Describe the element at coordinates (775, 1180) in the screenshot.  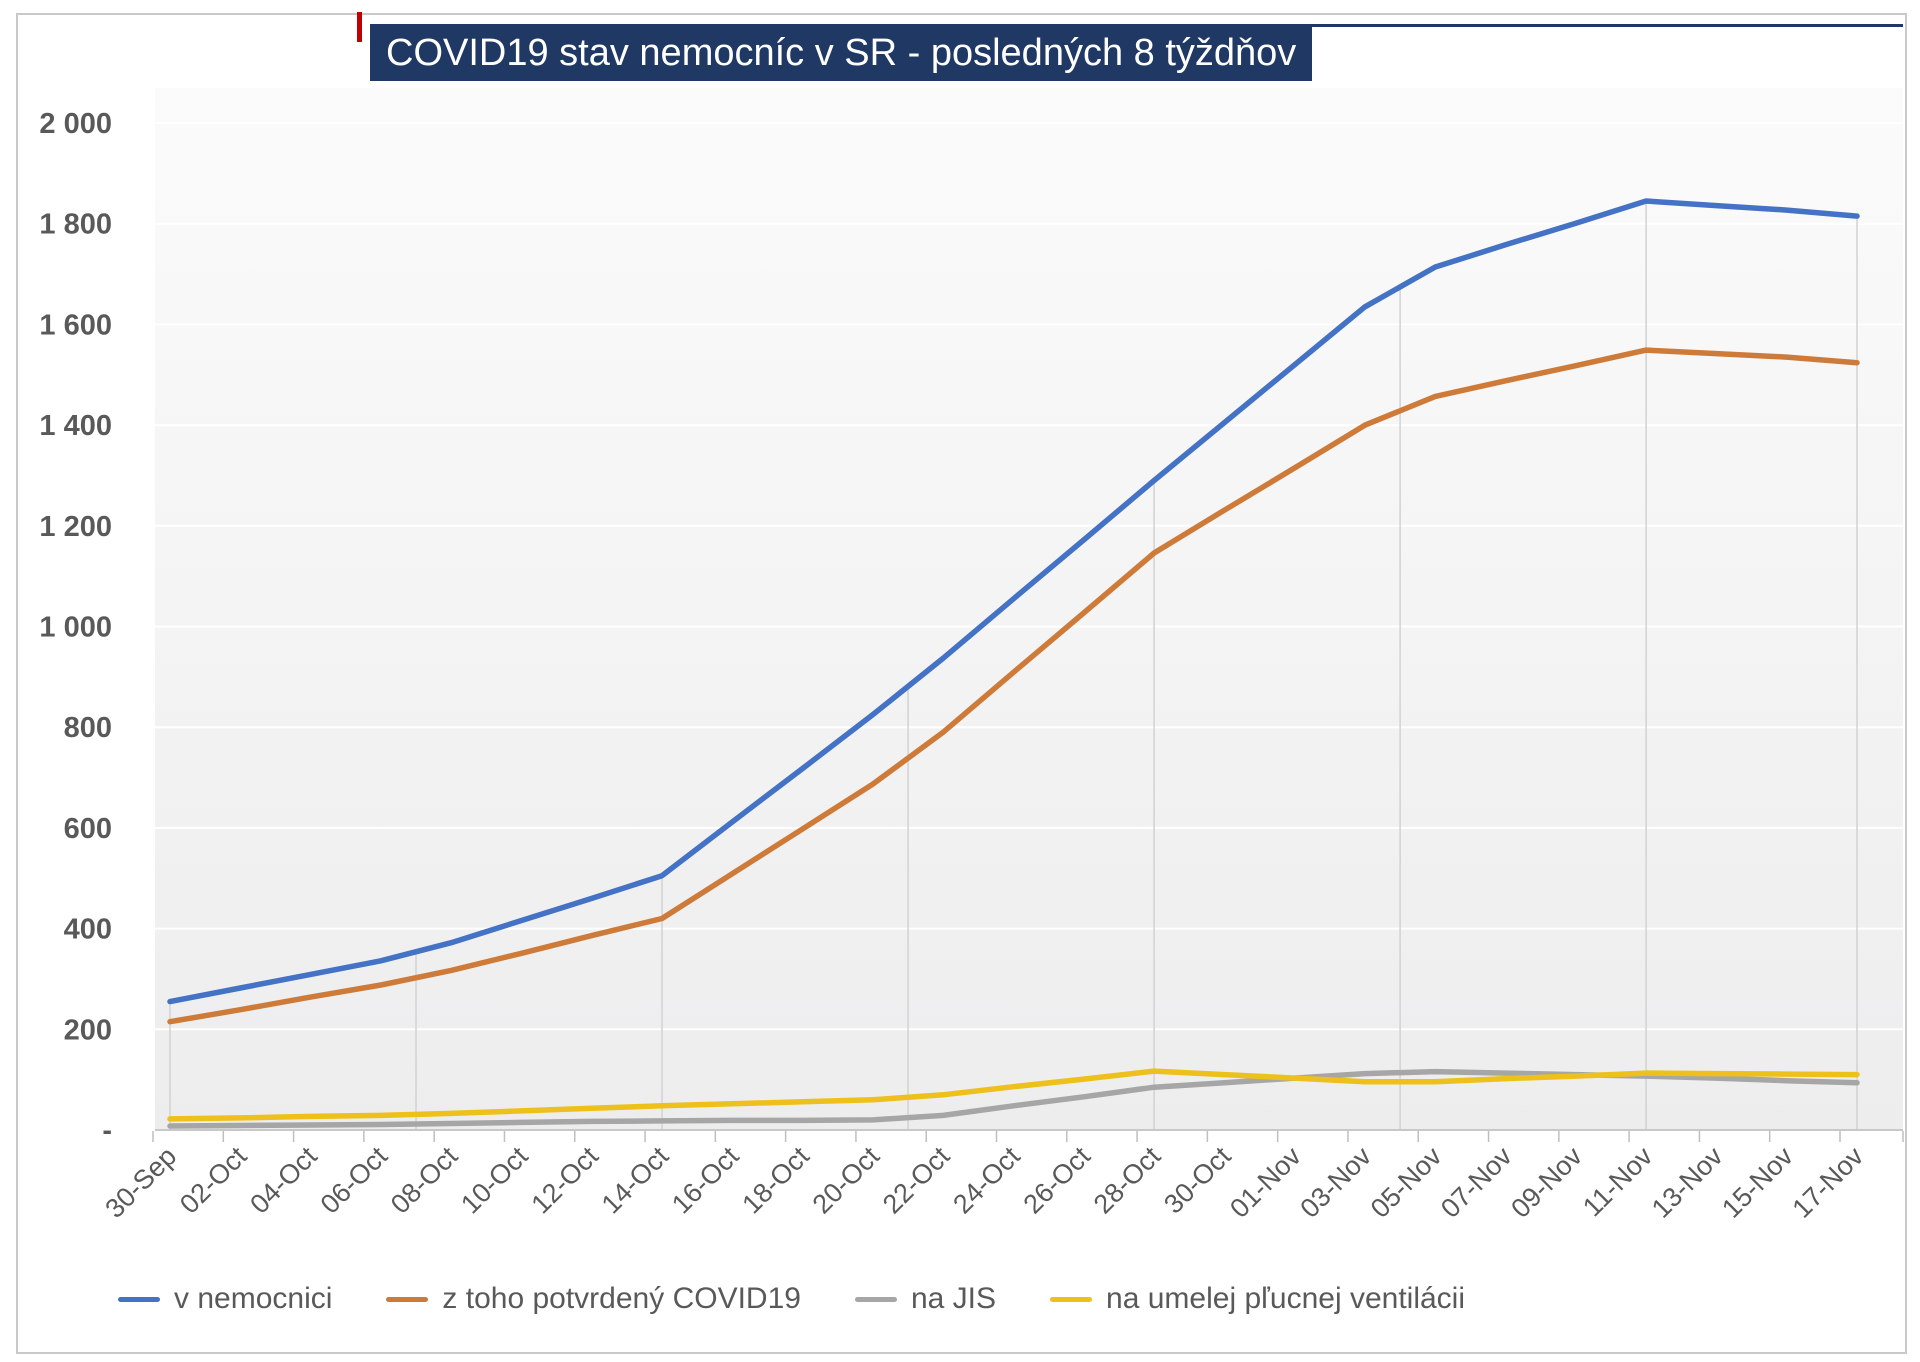
I see `x-axis-label: 18-Oct` at that location.